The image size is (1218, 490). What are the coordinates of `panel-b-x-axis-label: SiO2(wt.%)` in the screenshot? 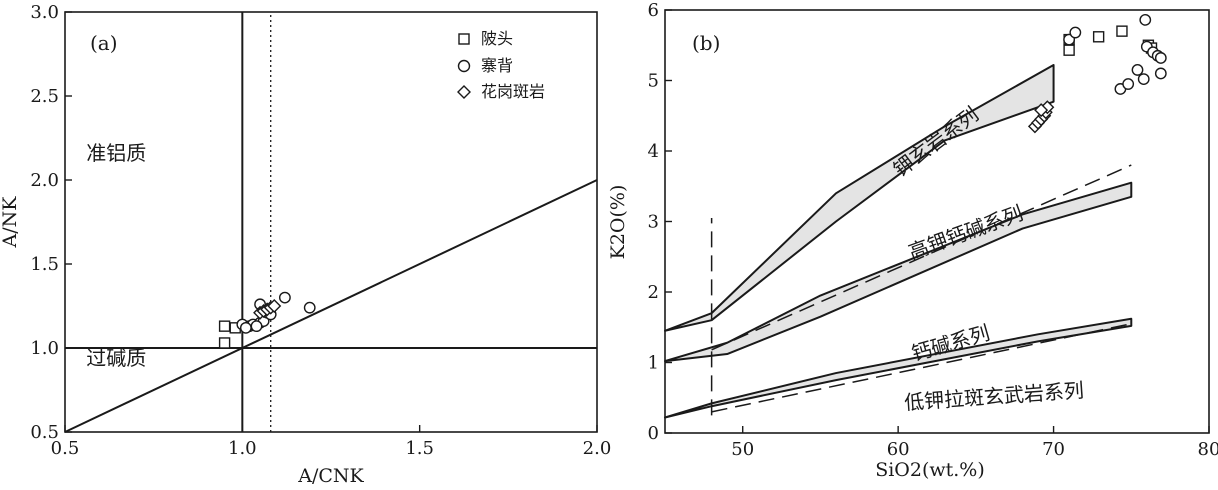 It's located at (930, 470).